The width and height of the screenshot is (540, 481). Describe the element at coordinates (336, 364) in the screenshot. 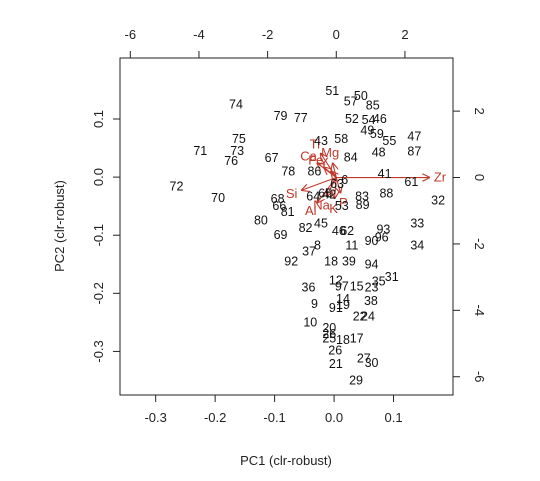

I see `observation-label: 21` at that location.